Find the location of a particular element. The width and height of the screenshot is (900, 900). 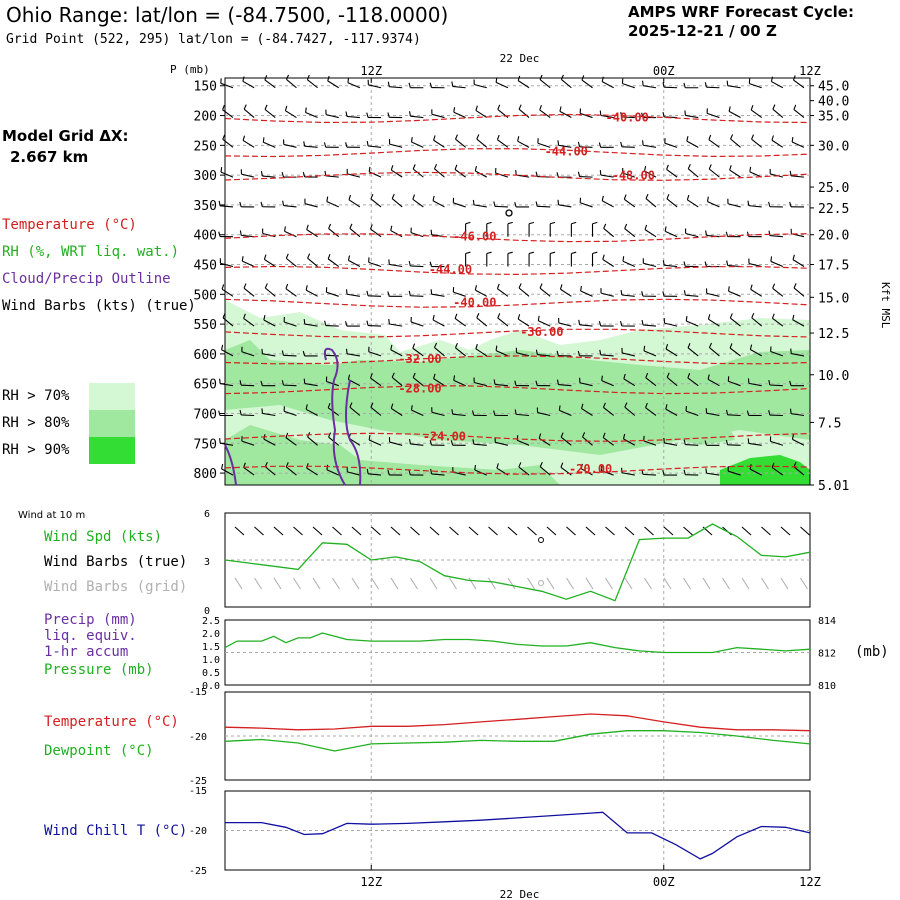

pressure-level-label: 350 is located at coordinates (205, 206).